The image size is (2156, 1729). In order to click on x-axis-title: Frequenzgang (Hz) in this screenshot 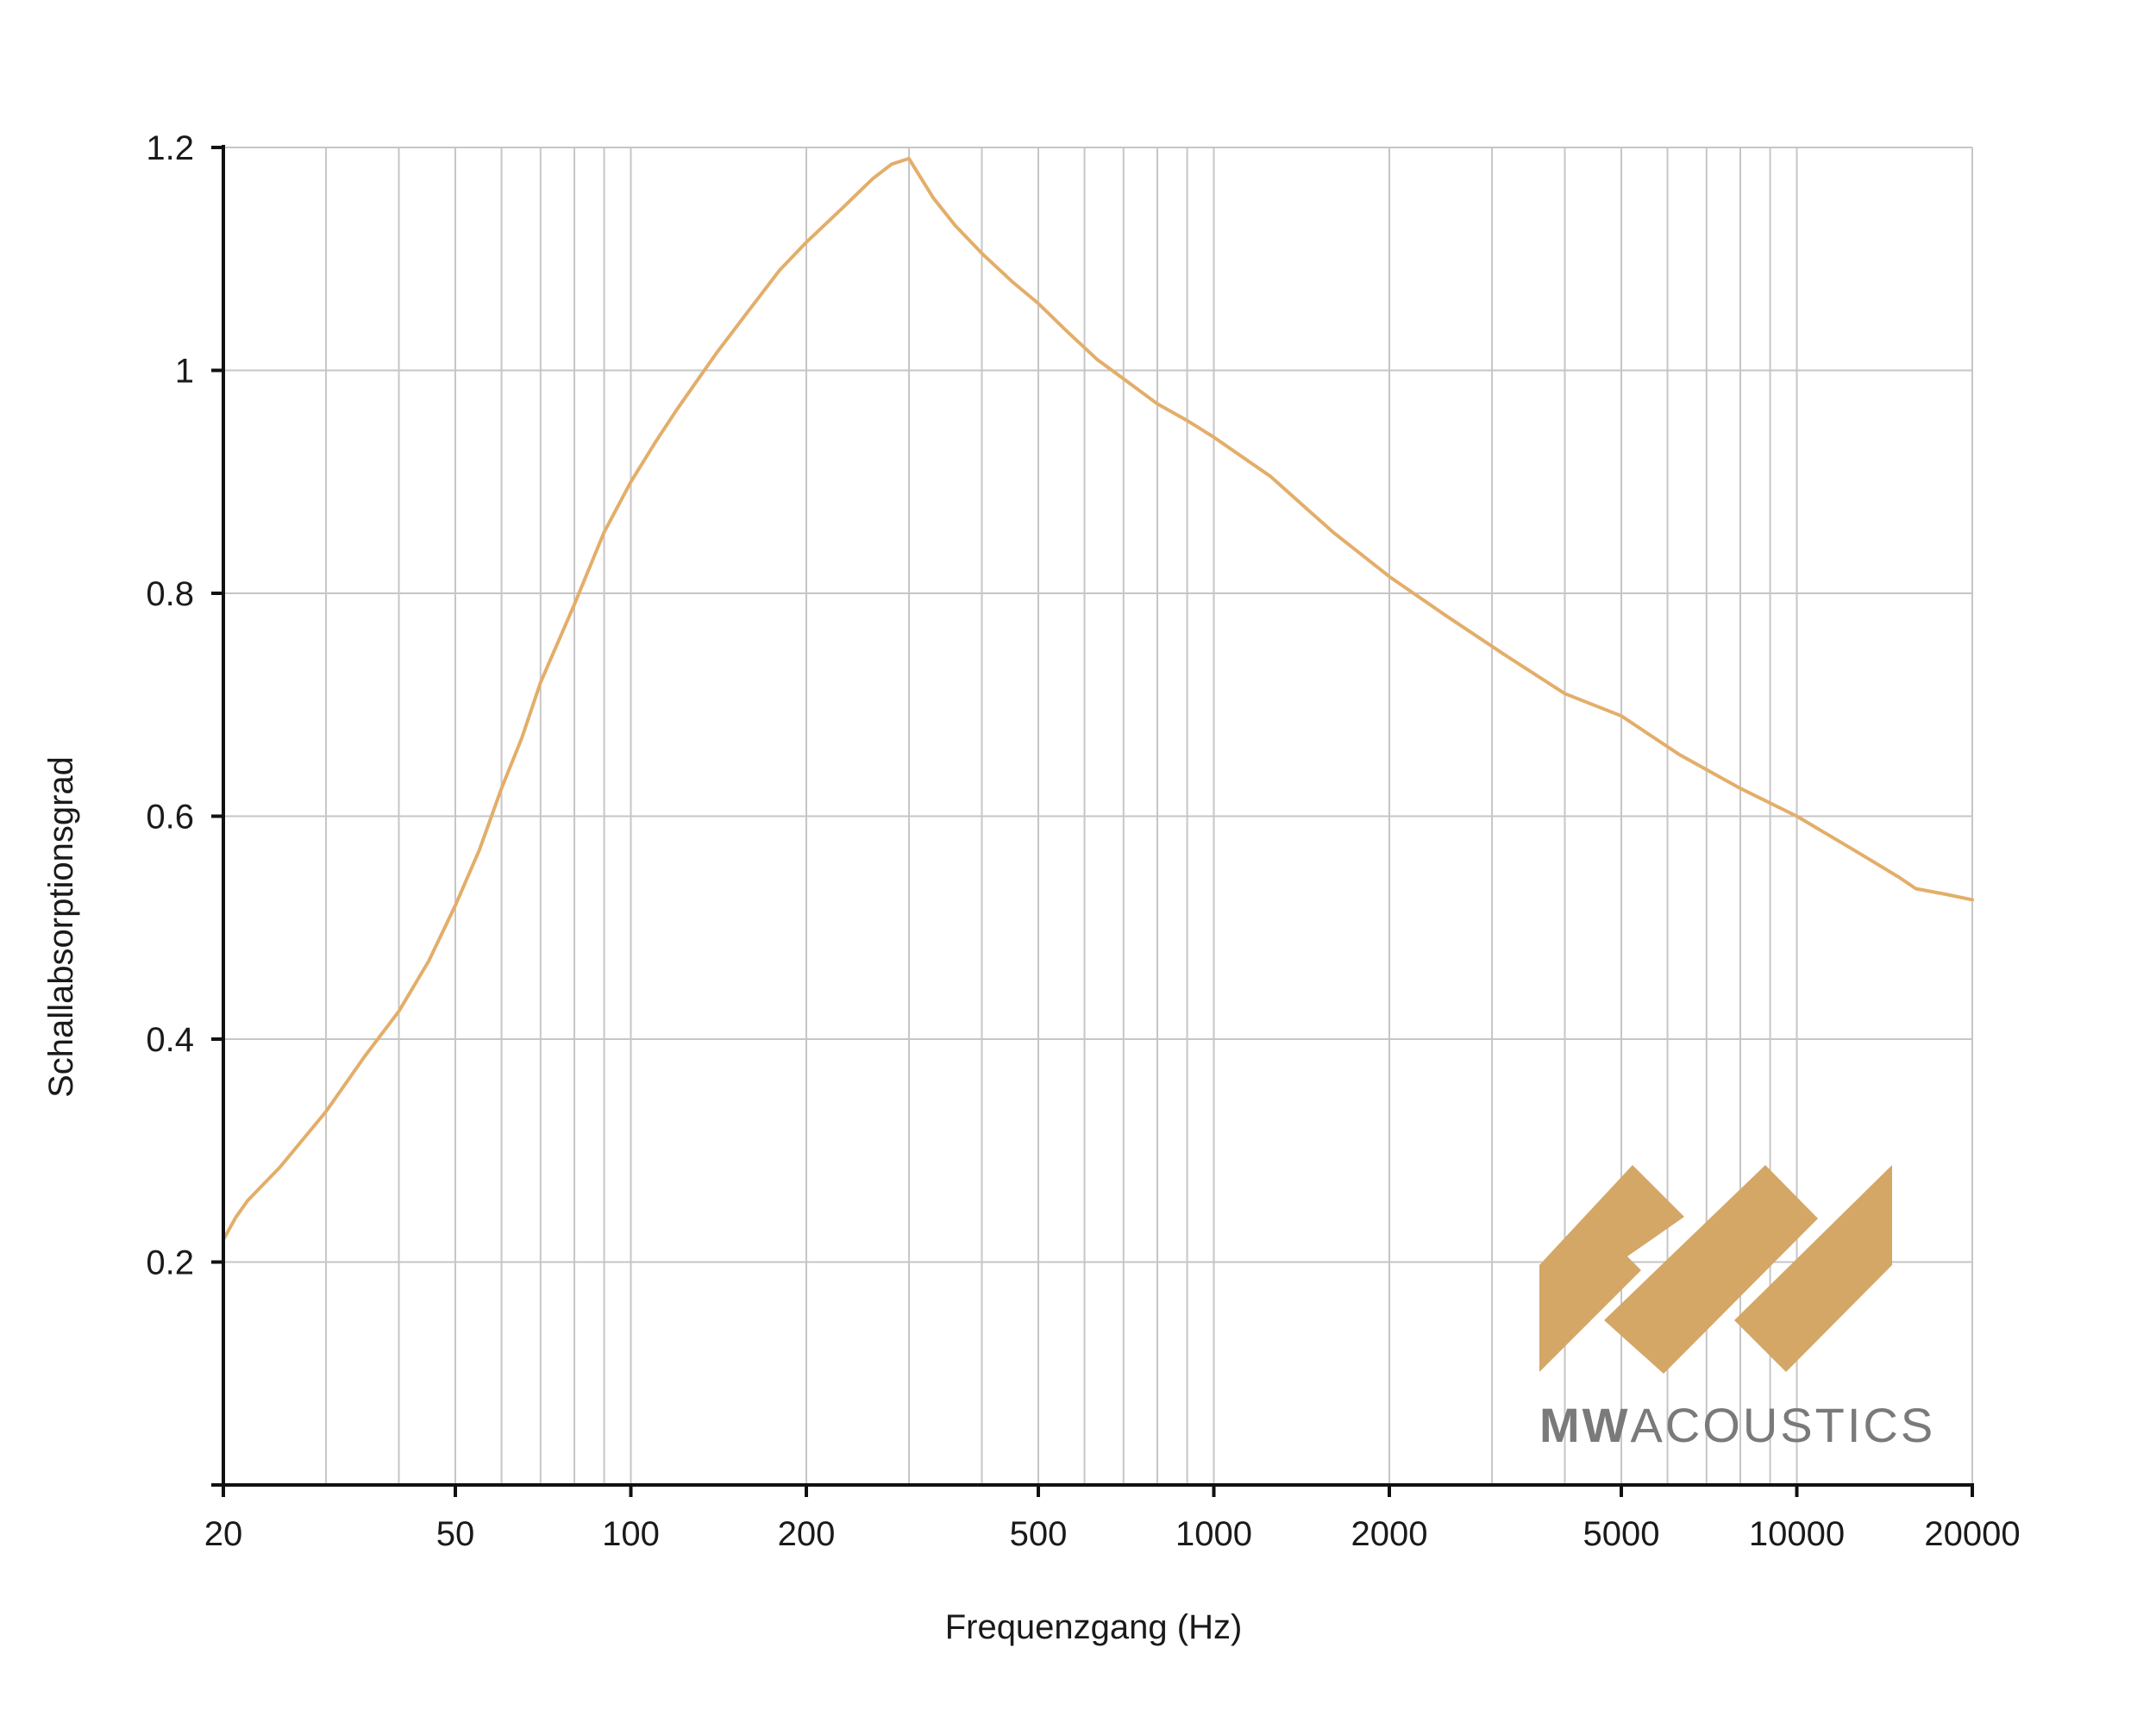, I will do `click(1094, 1627)`.